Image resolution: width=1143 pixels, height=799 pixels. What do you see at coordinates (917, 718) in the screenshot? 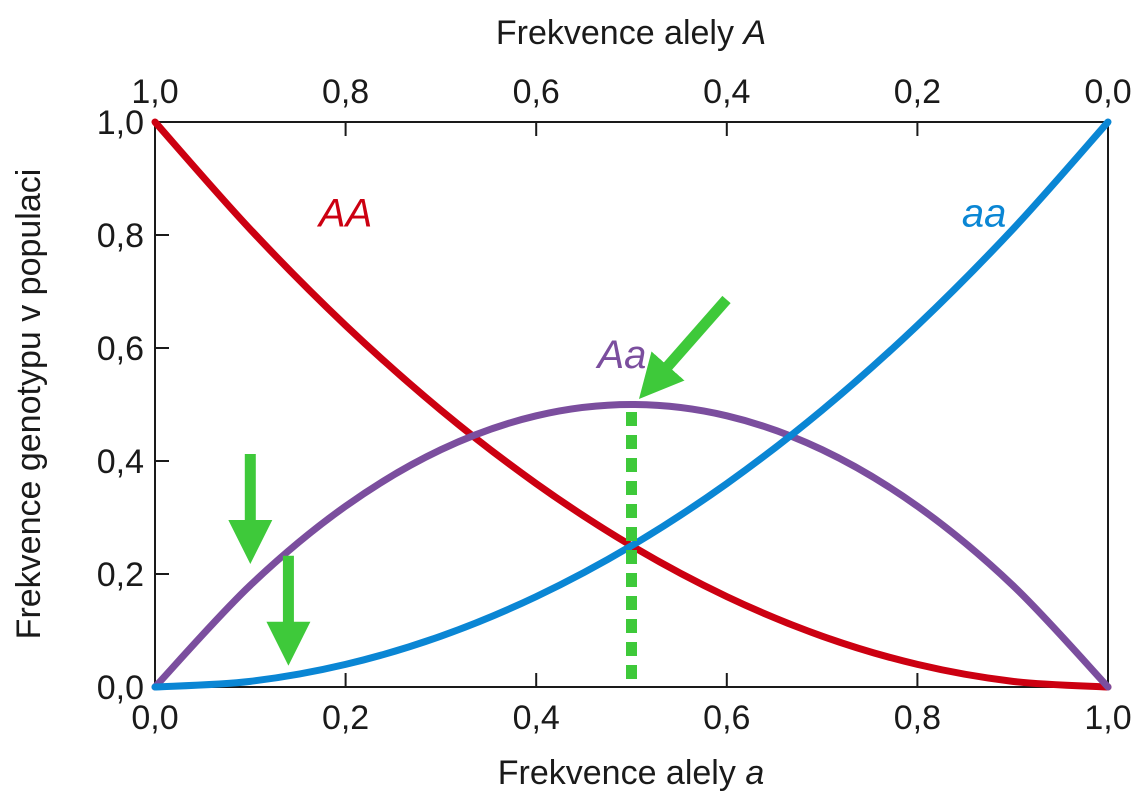
I see `x-bottom-tick-label: 0,8` at bounding box center [917, 718].